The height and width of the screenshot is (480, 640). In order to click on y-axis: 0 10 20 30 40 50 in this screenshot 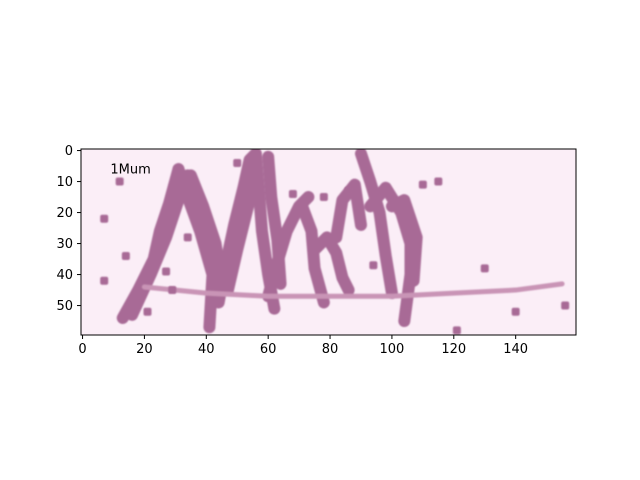, I will do `click(68, 229)`.